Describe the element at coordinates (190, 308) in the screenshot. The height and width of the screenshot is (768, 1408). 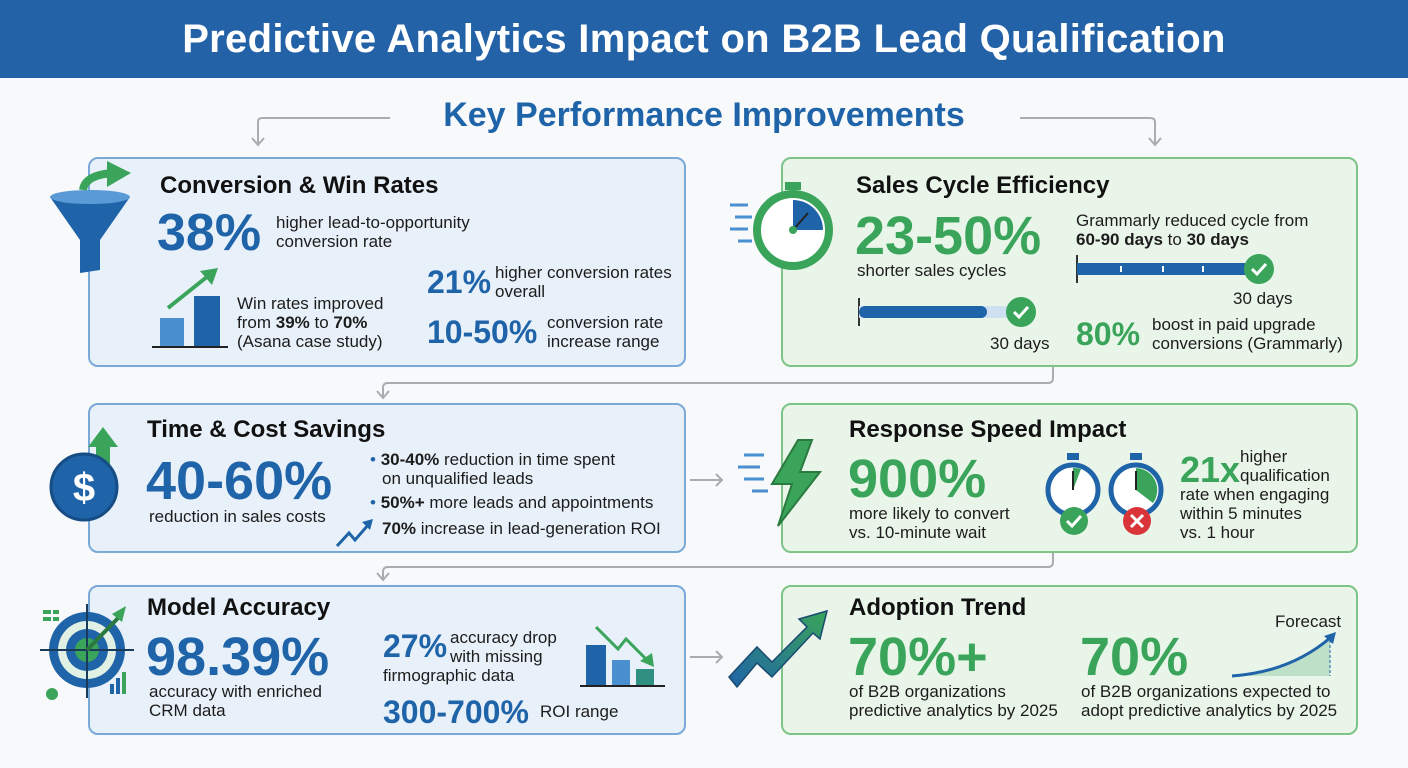
I see `bar-chart-up-icon` at that location.